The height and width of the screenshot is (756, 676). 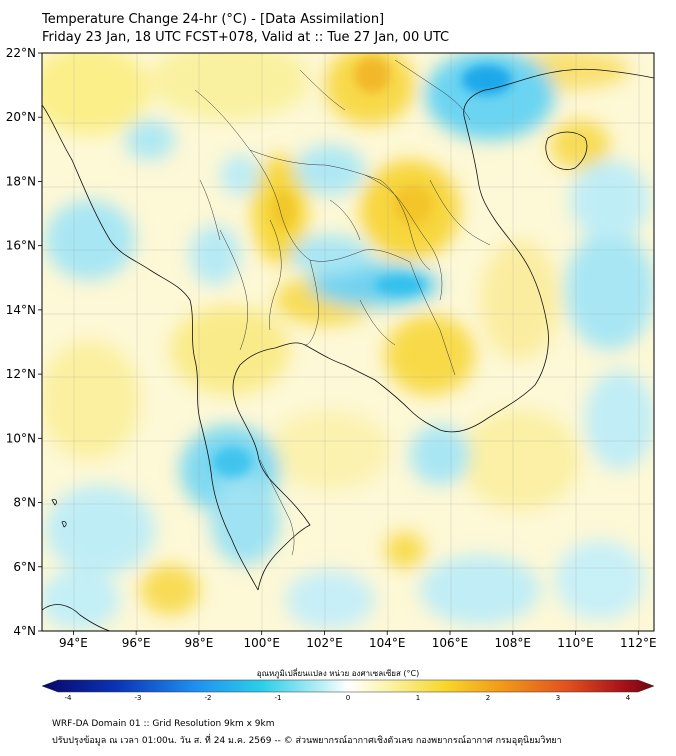 What do you see at coordinates (21, 310) in the screenshot?
I see `lat-label: 14°N` at bounding box center [21, 310].